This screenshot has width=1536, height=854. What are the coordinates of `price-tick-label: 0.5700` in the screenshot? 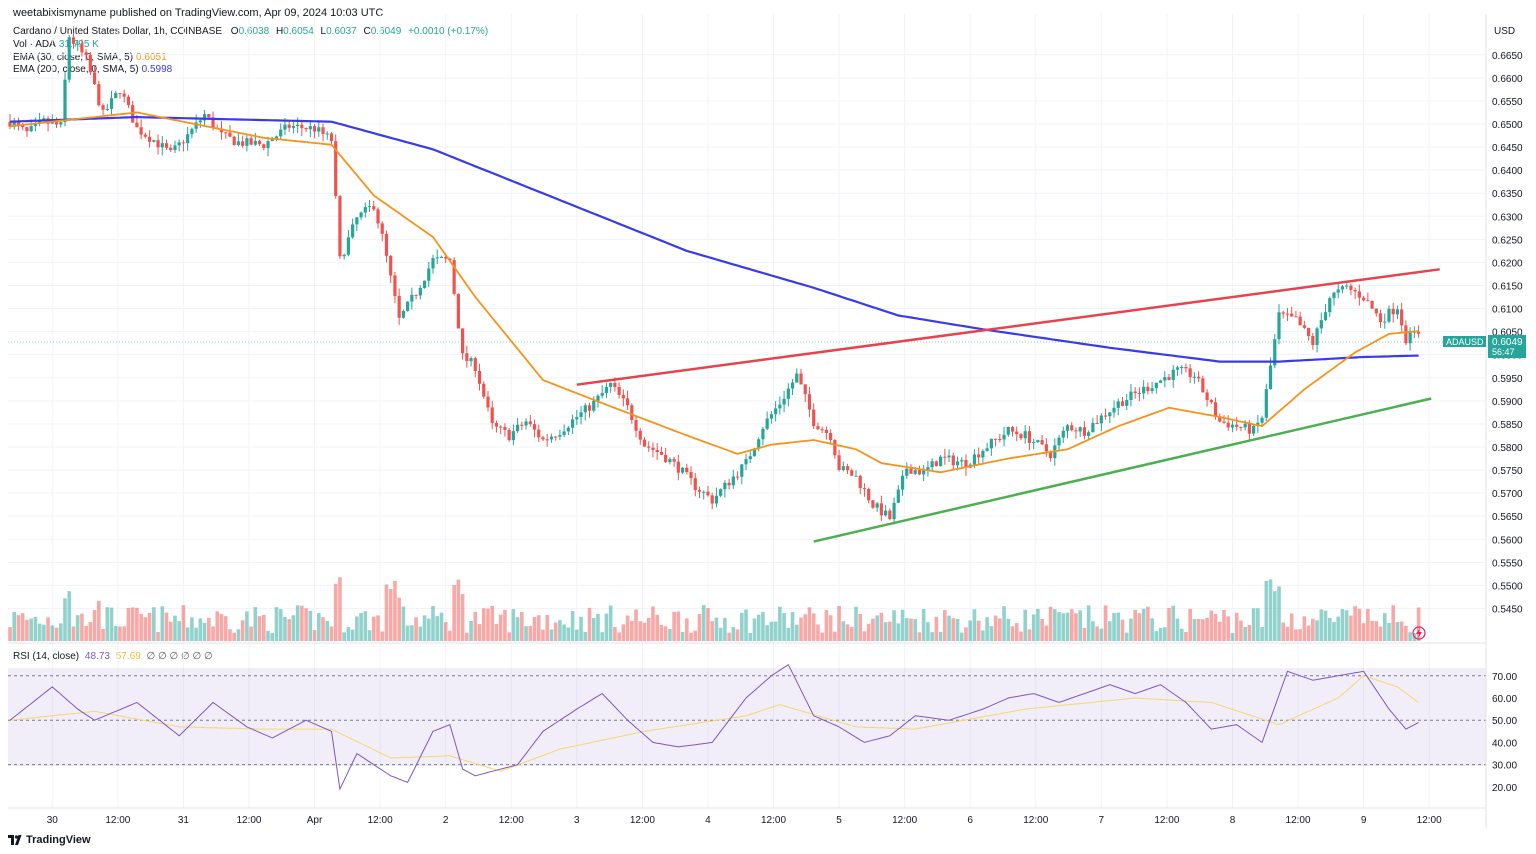 It's located at (1507, 494).